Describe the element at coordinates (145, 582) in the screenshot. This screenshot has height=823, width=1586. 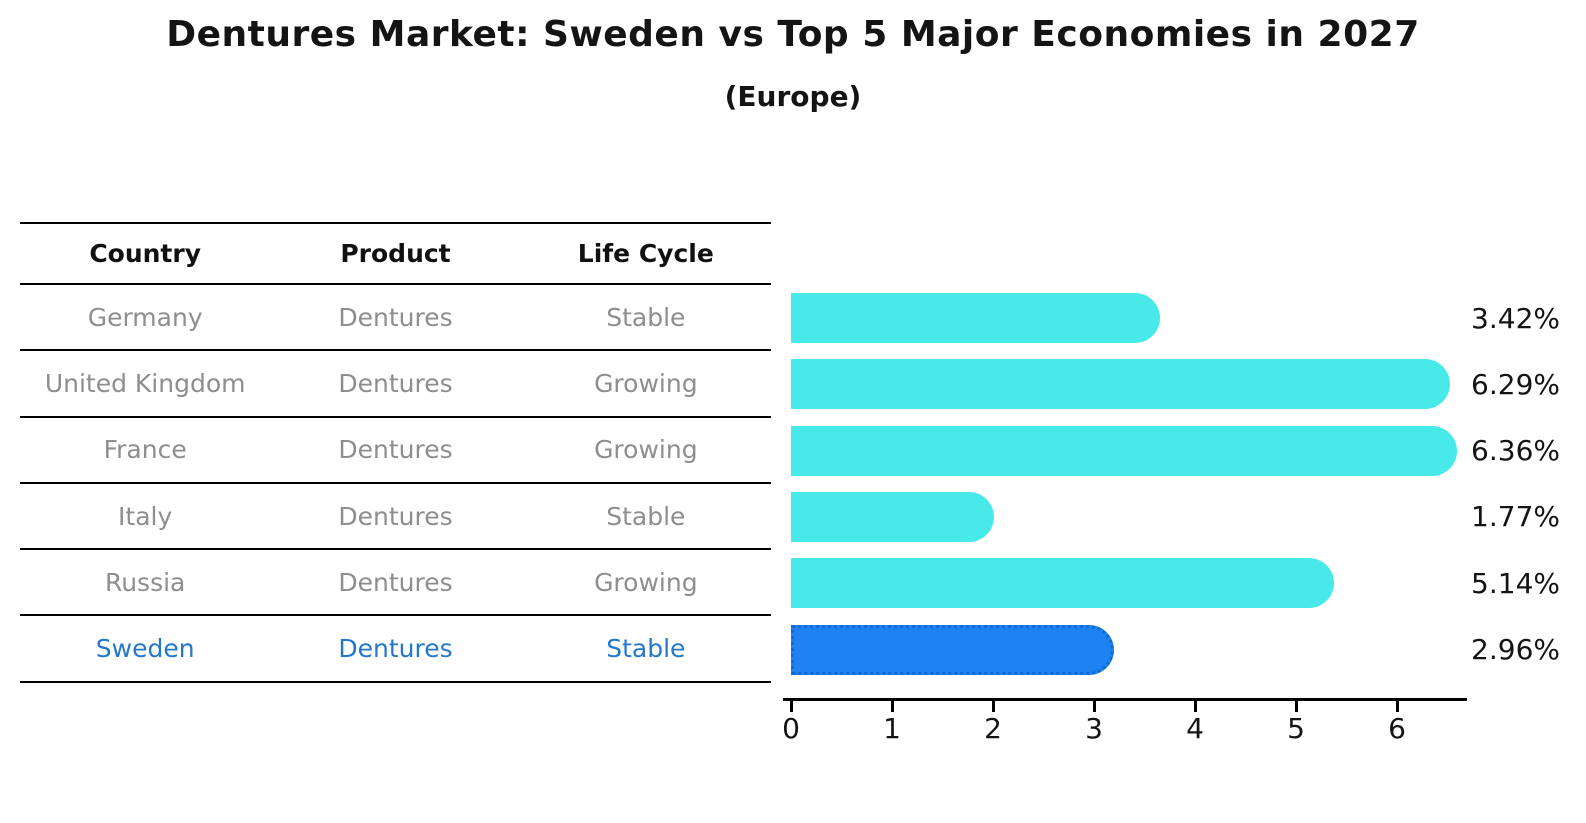
I see `country-cell: Russia` at that location.